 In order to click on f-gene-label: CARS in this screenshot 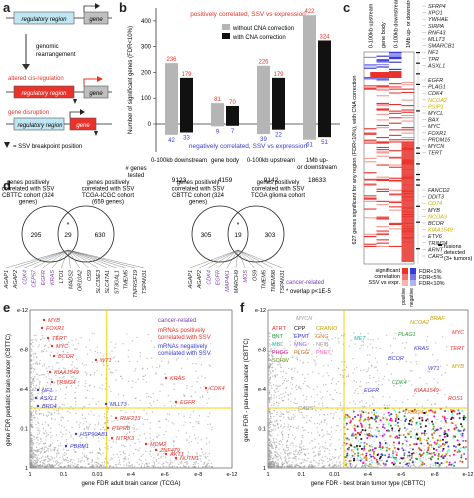, I will do `click(306, 409)`.